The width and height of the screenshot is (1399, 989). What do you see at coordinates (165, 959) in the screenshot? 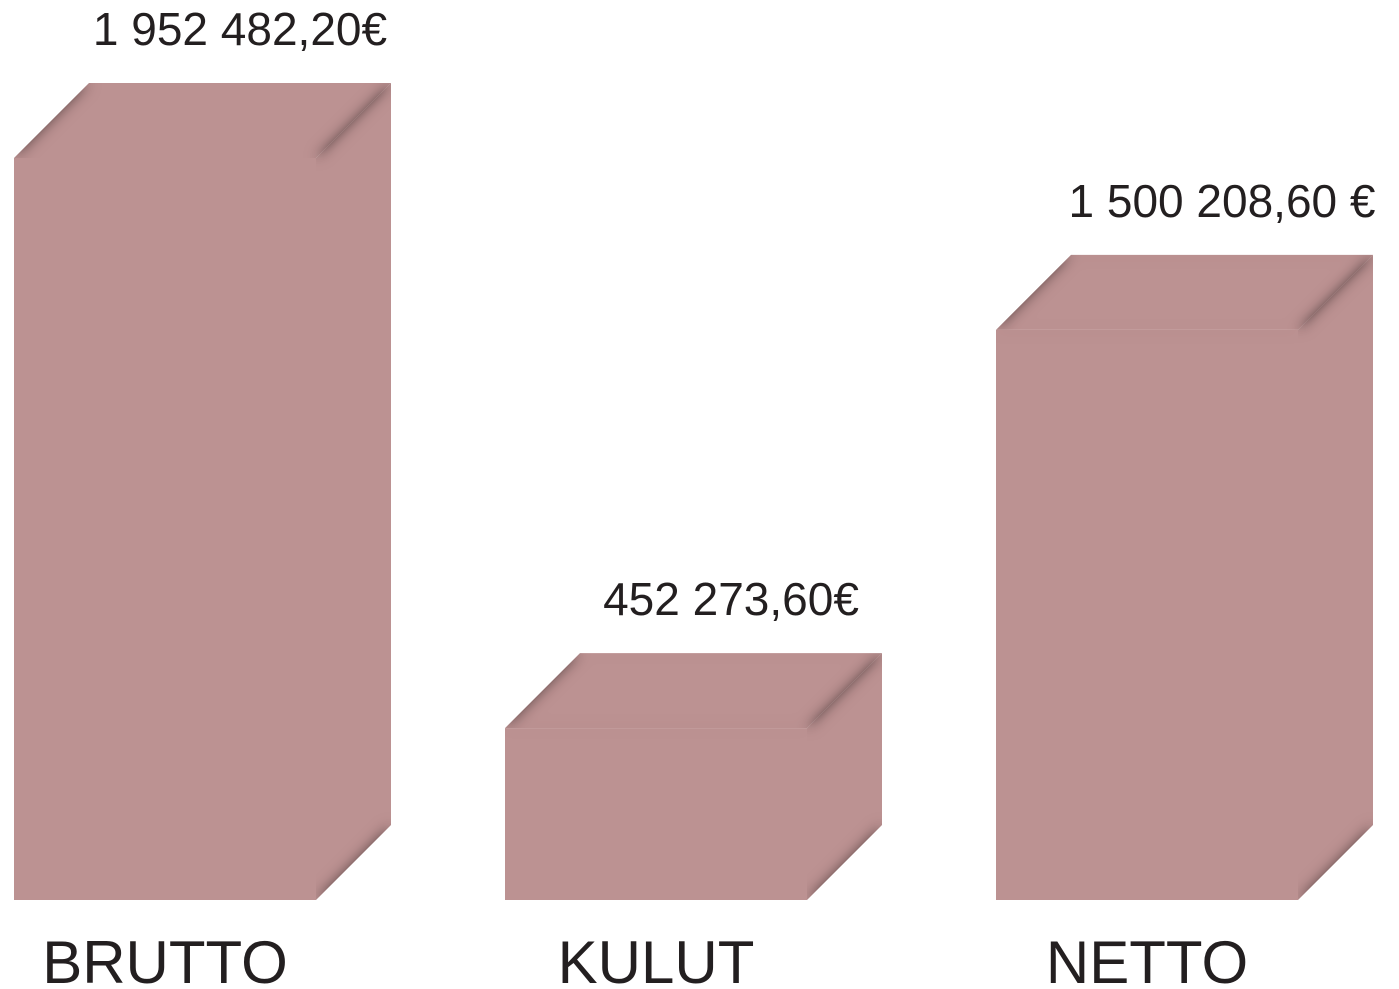
I see `category-label: BRUTTO` at bounding box center [165, 959].